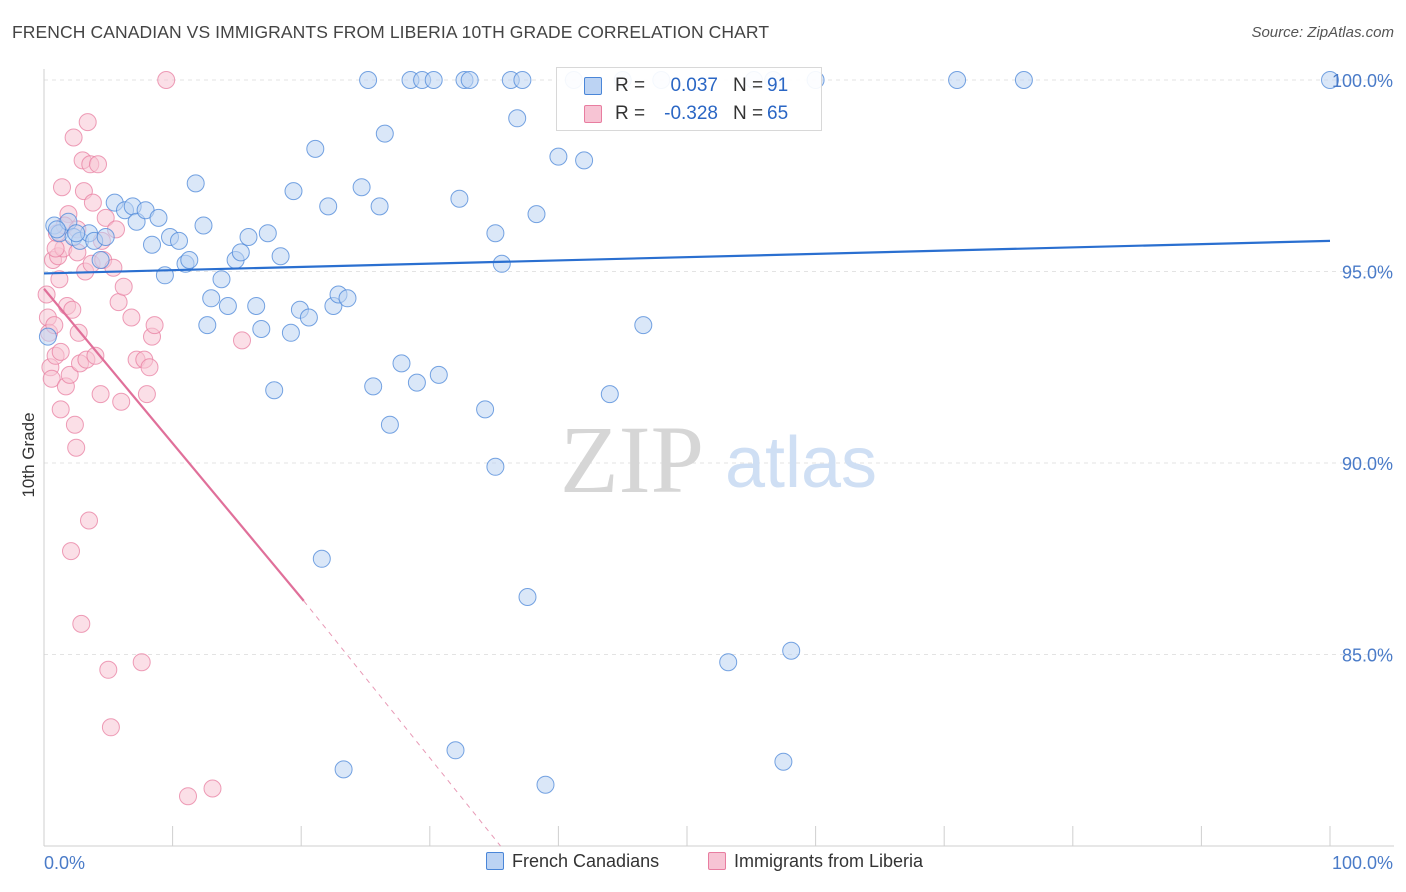 The image size is (1406, 892). What do you see at coordinates (829, 861) in the screenshot?
I see `legend-label: Immigrants from Liberia` at bounding box center [829, 861].